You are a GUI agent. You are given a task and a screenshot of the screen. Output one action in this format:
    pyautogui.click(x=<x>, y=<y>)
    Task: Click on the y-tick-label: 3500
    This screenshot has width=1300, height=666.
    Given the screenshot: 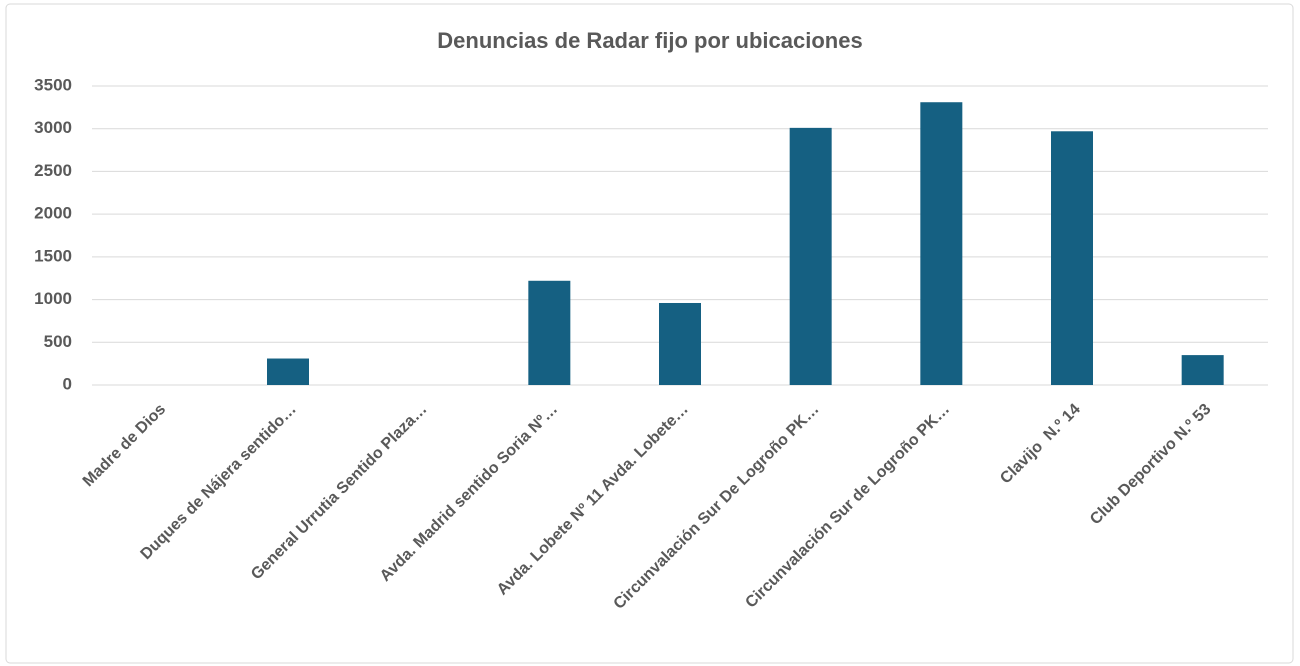 What is the action you would take?
    pyautogui.click(x=53, y=84)
    